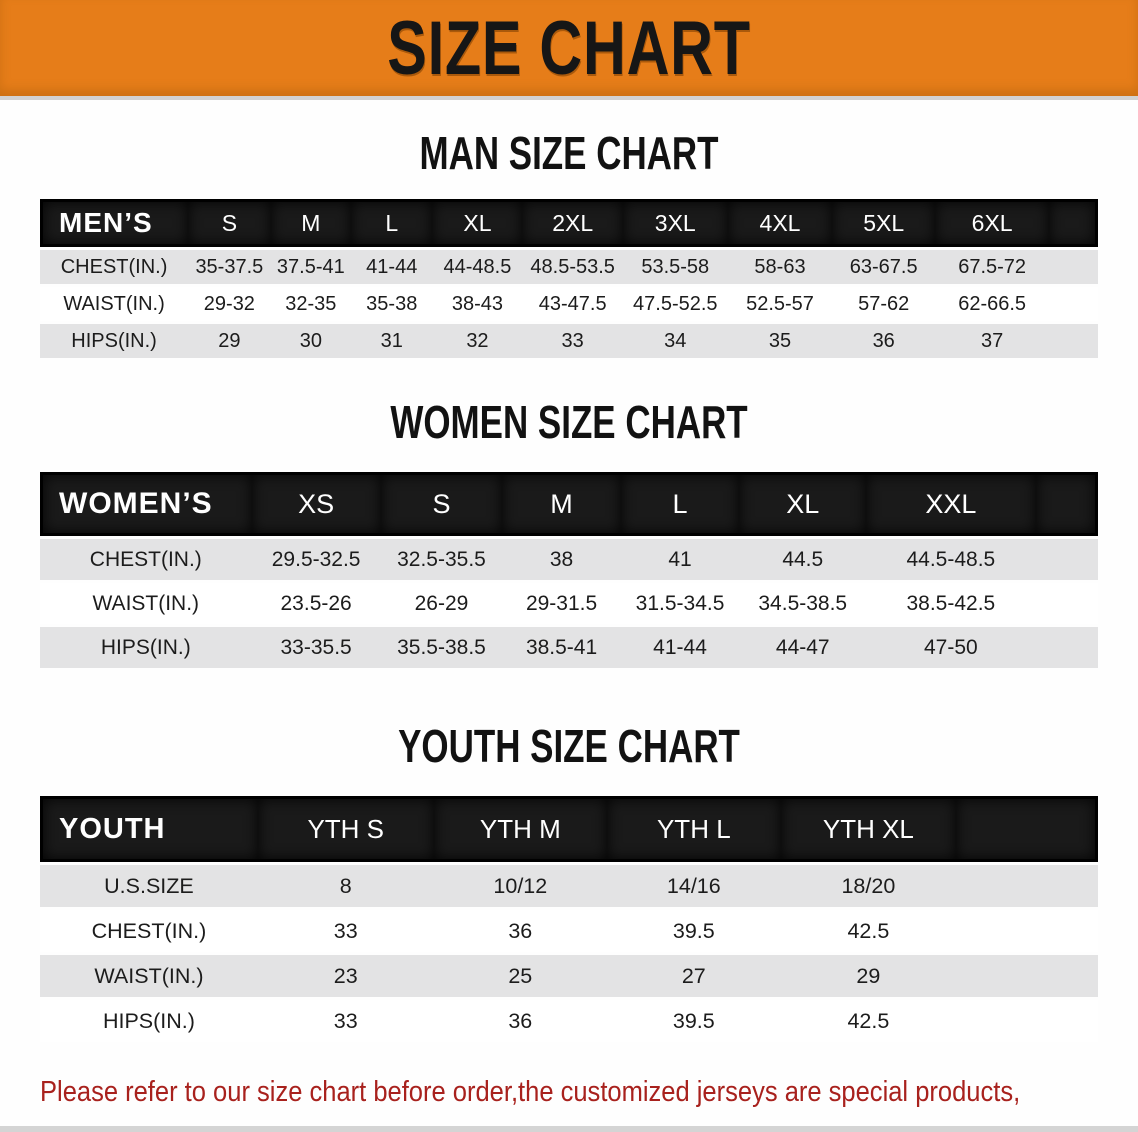  What do you see at coordinates (675, 223) in the screenshot?
I see `size-column-header: 3XL` at bounding box center [675, 223].